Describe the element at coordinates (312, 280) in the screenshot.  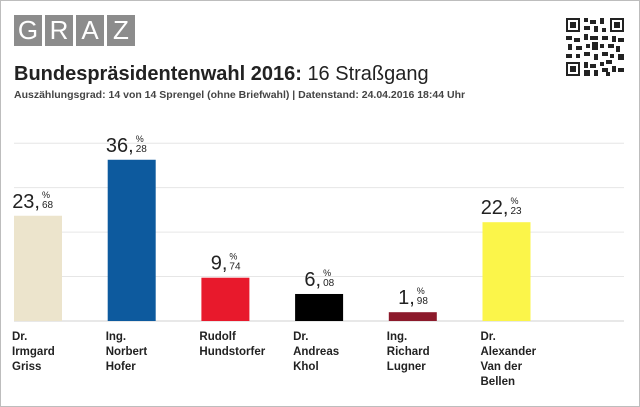
I see `value-label: 6,` at that location.